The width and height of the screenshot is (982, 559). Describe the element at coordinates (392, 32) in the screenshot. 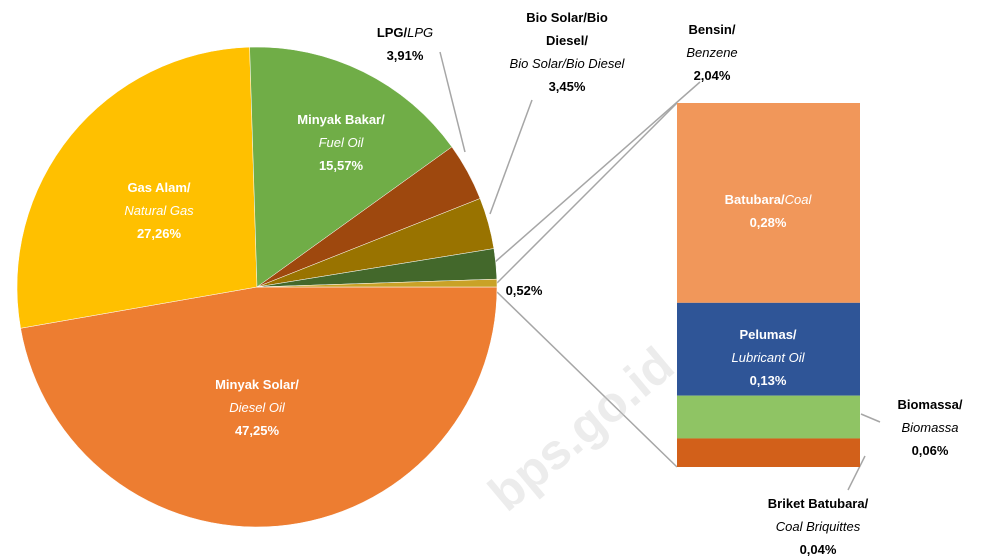

I see `category-name: LPG/` at that location.